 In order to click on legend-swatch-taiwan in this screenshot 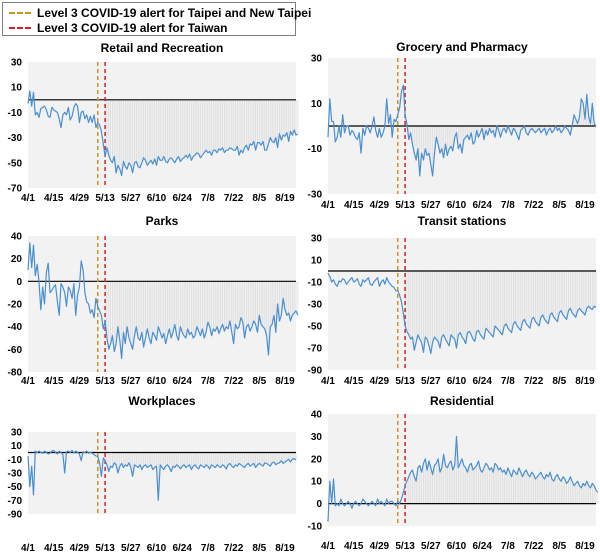, I will do `click(20, 27)`.